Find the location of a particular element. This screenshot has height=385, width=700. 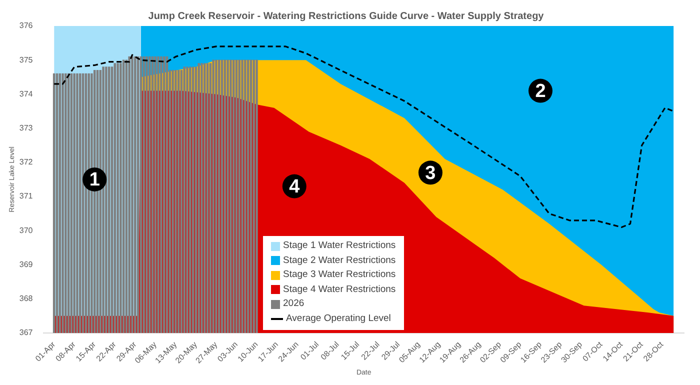

y-tick-label: 375 is located at coordinates (26, 59).